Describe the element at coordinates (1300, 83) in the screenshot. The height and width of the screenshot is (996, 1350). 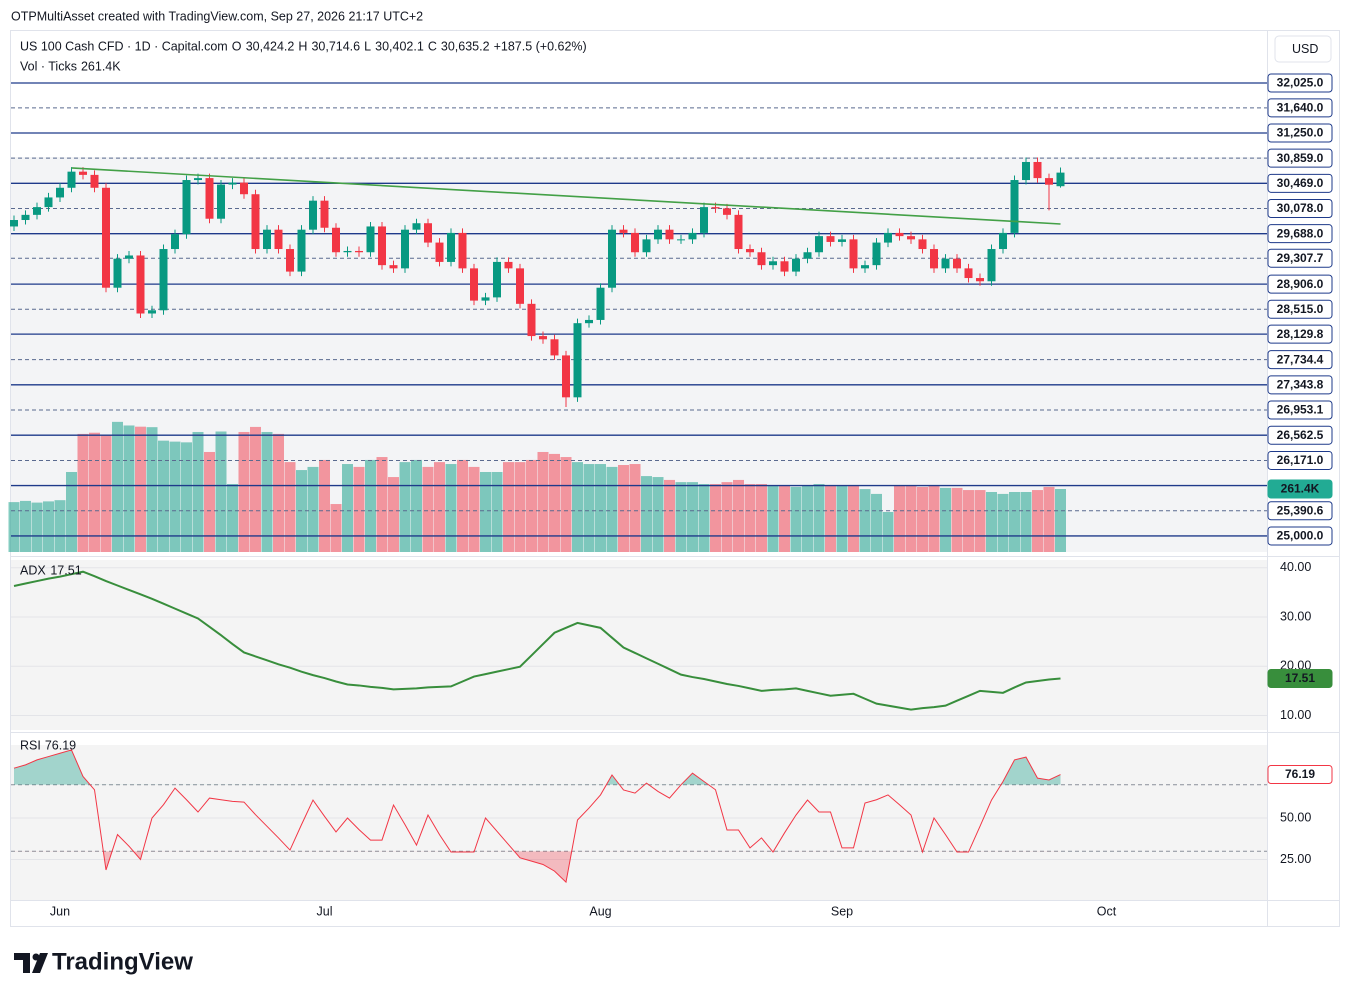
I see `price-badge-label: 32,025.0` at that location.